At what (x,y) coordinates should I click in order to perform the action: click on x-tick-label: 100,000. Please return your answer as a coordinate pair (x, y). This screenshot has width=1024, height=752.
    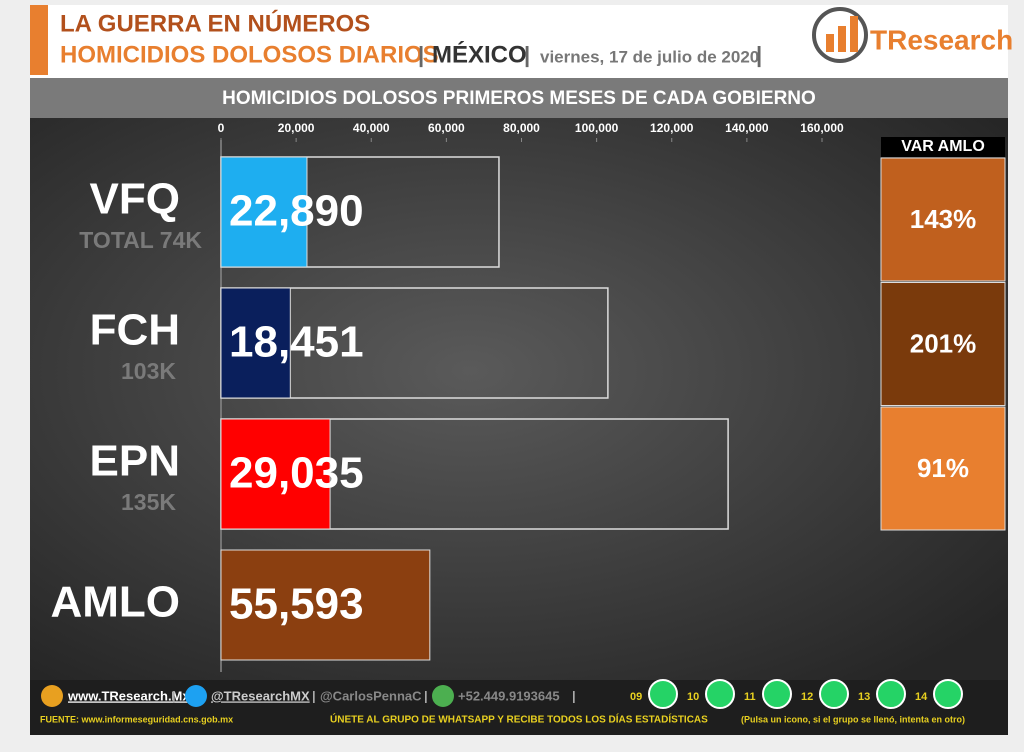
    Looking at the image, I should click on (597, 128).